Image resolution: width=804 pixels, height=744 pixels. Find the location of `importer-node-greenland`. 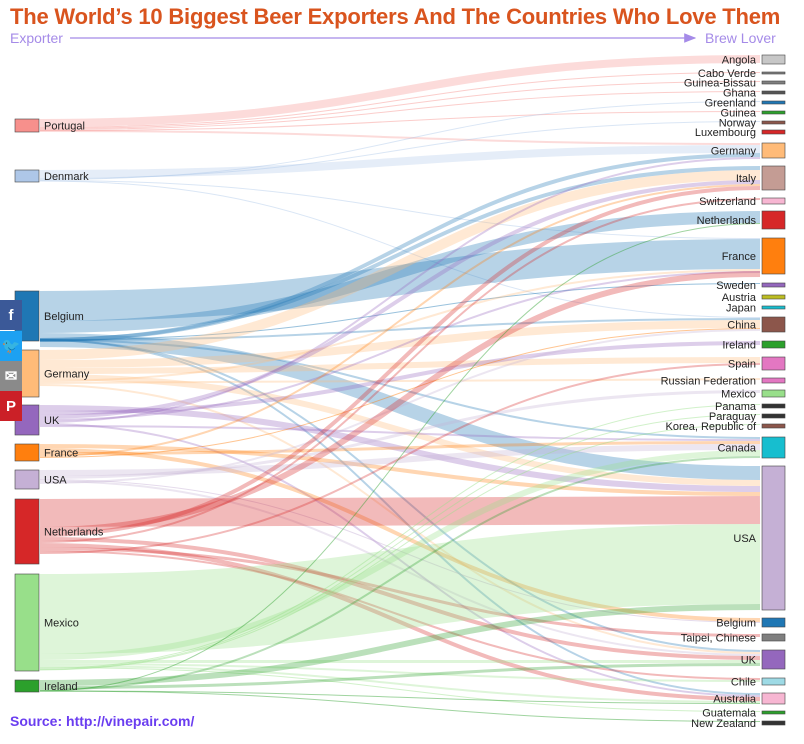

importer-node-greenland is located at coordinates (773, 102).